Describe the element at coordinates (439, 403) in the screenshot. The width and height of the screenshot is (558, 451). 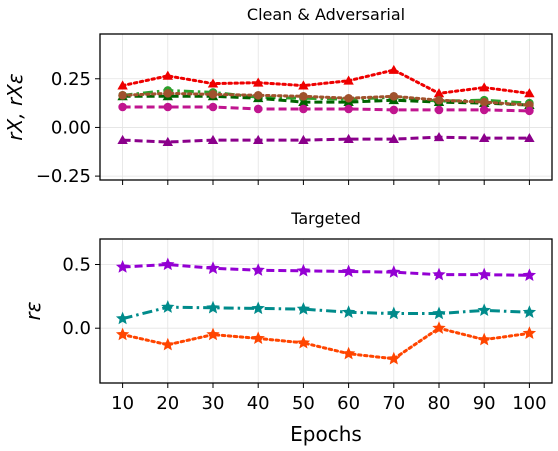
I see `x-tick-label: 80` at that location.